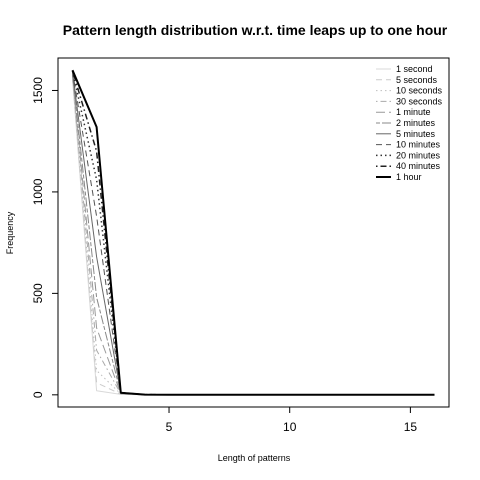 This screenshot has width=480, height=480. Describe the element at coordinates (418, 155) in the screenshot. I see `legend-label: 20 minutes` at that location.